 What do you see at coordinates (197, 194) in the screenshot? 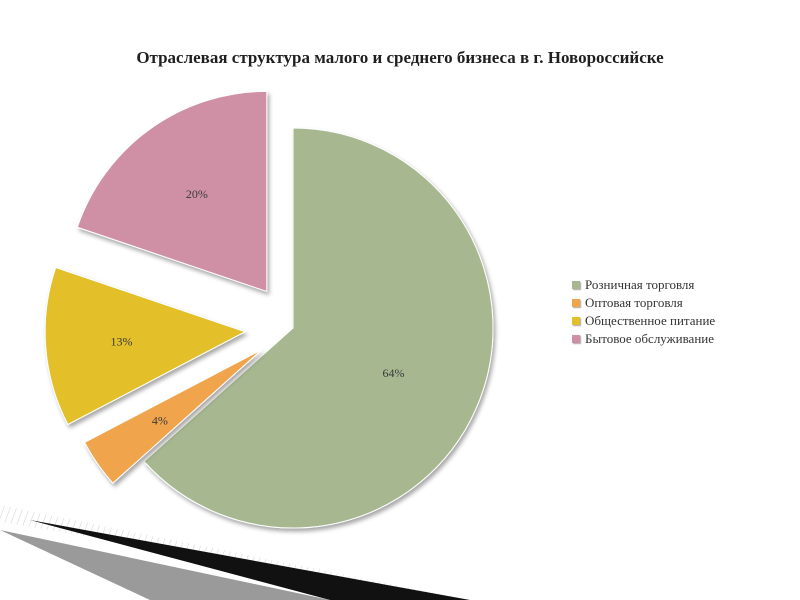
I see `slice-label: 20%` at bounding box center [197, 194].